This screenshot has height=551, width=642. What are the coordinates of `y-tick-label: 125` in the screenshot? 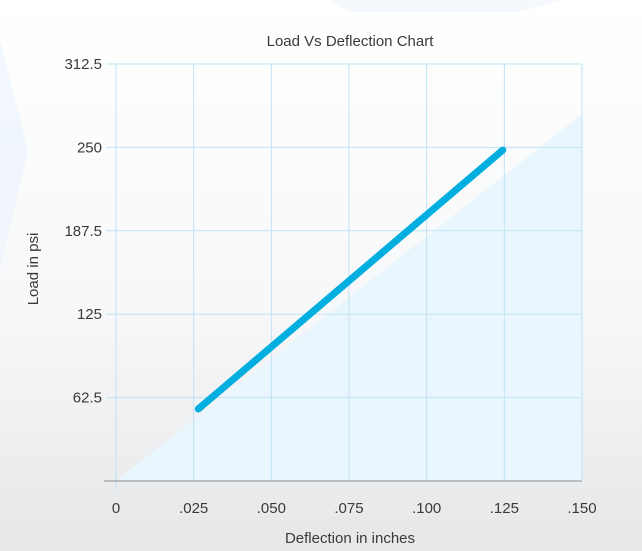 It's located at (89, 314).